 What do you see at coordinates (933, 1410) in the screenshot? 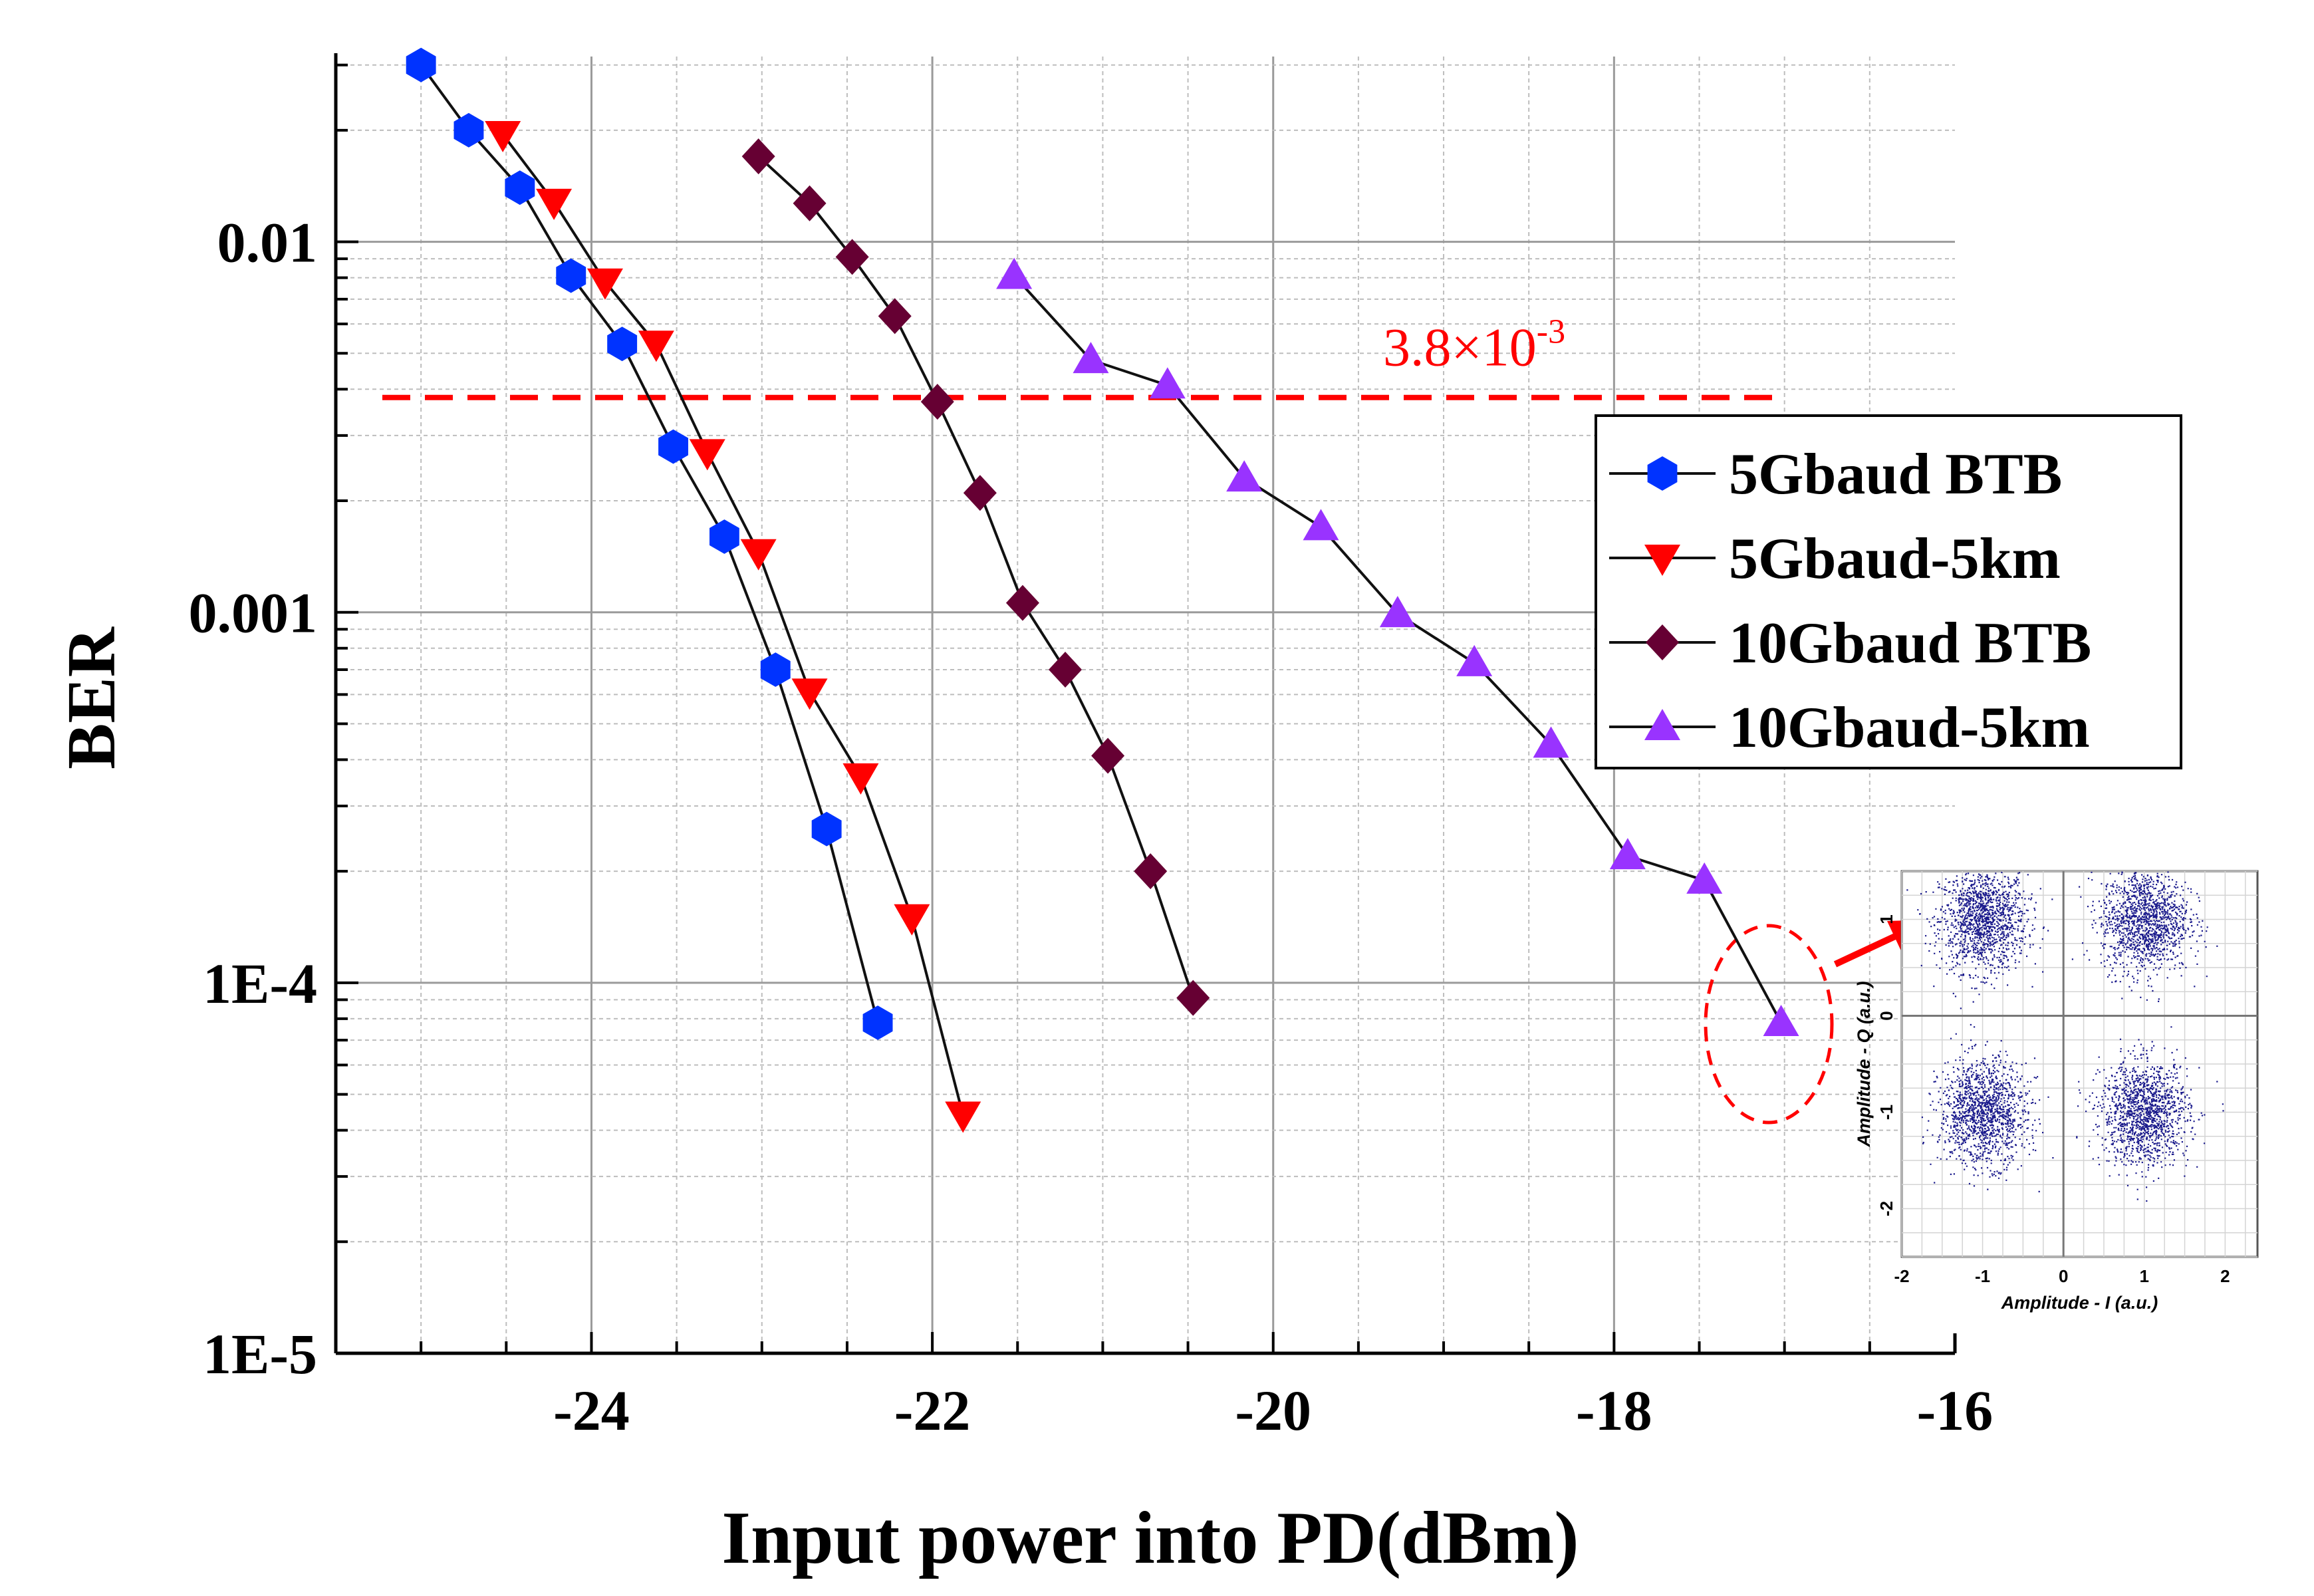
I see `x-tick-label: -22` at bounding box center [933, 1410].